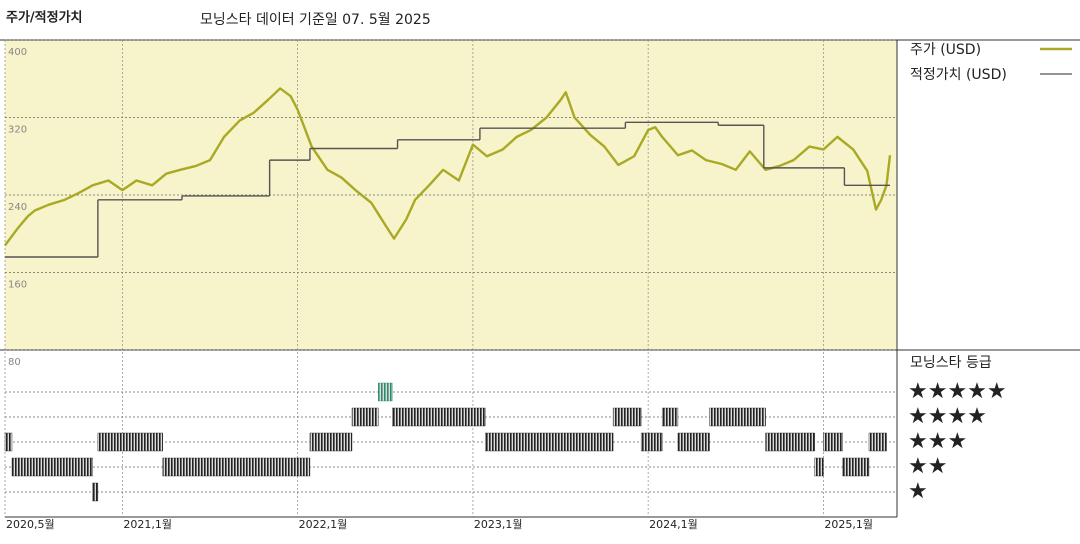  Describe the element at coordinates (17, 52) in the screenshot. I see `y-tick-label: 400` at that location.